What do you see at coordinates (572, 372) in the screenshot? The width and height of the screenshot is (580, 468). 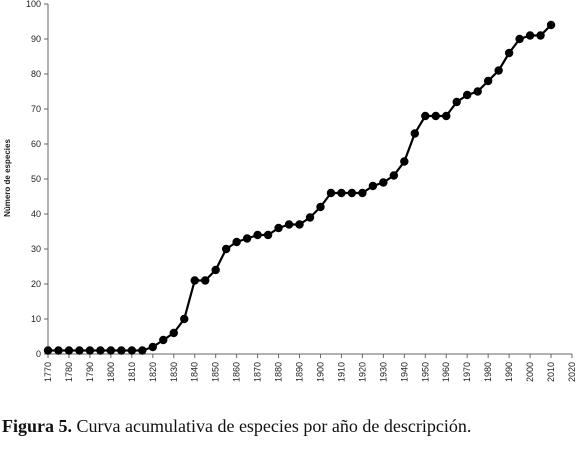 I see `x-tick-label: 2020` at bounding box center [572, 372].